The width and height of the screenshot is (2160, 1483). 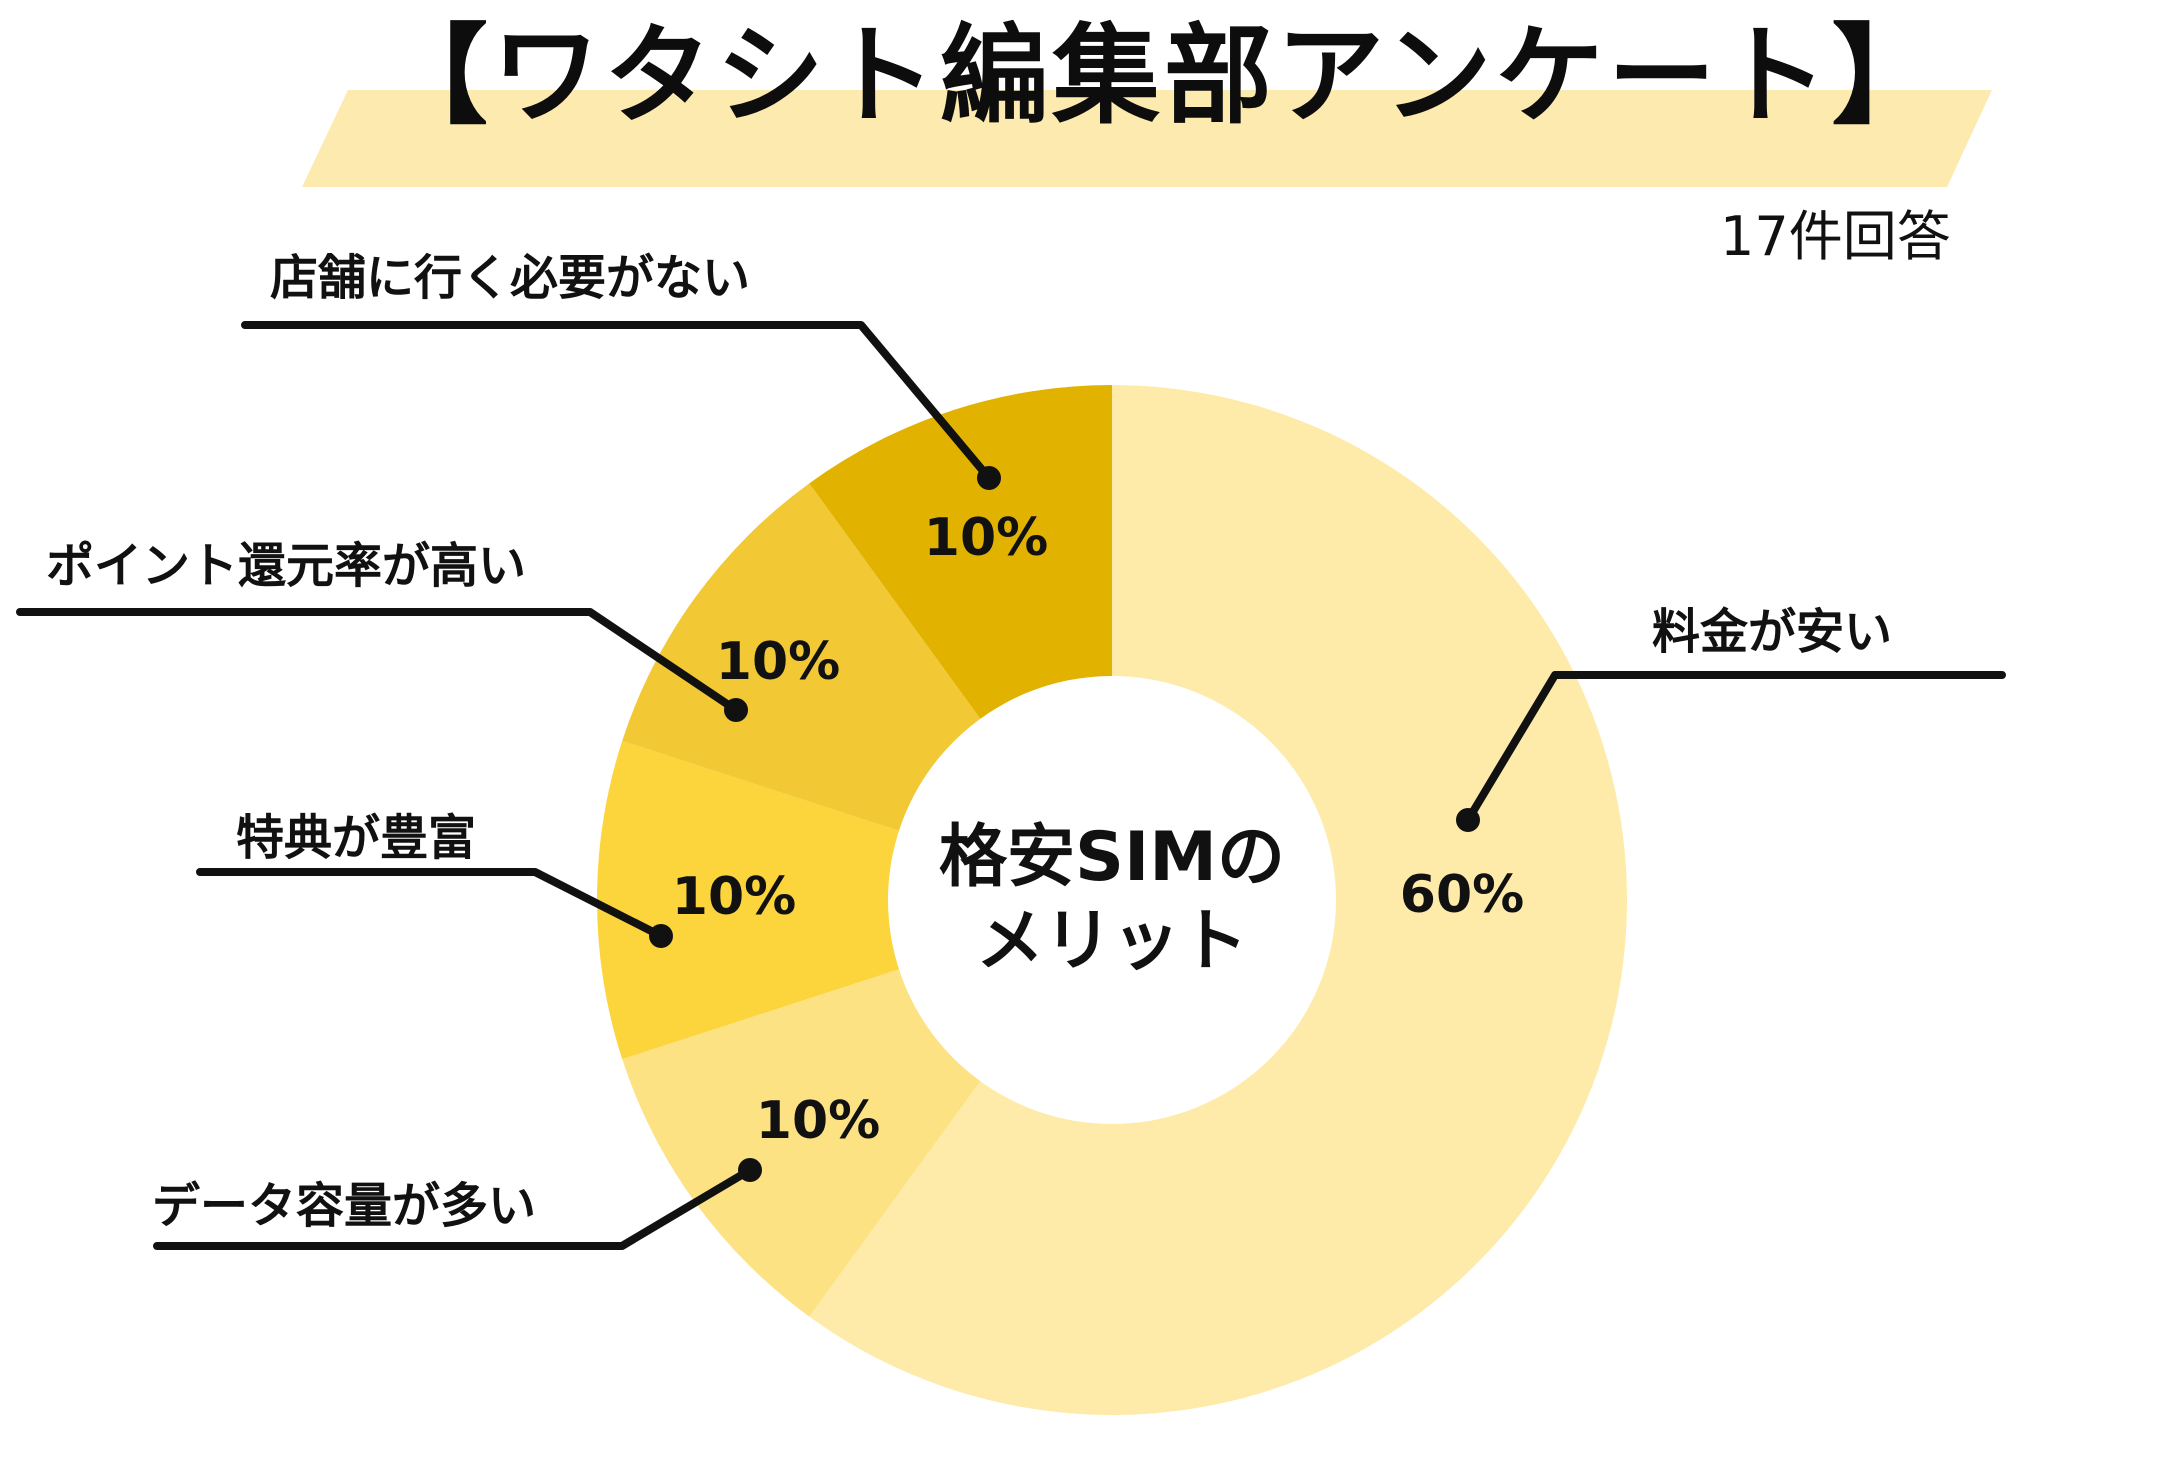 I want to click on donut-slice, so click(x=854, y=900).